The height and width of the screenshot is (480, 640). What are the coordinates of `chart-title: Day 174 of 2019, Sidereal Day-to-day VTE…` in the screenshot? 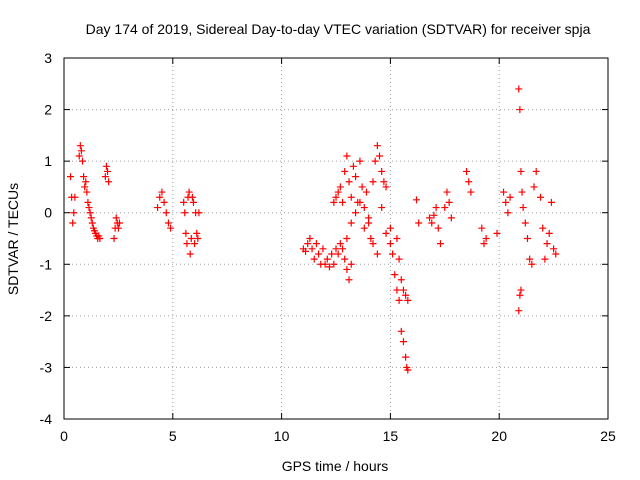 It's located at (338, 29).